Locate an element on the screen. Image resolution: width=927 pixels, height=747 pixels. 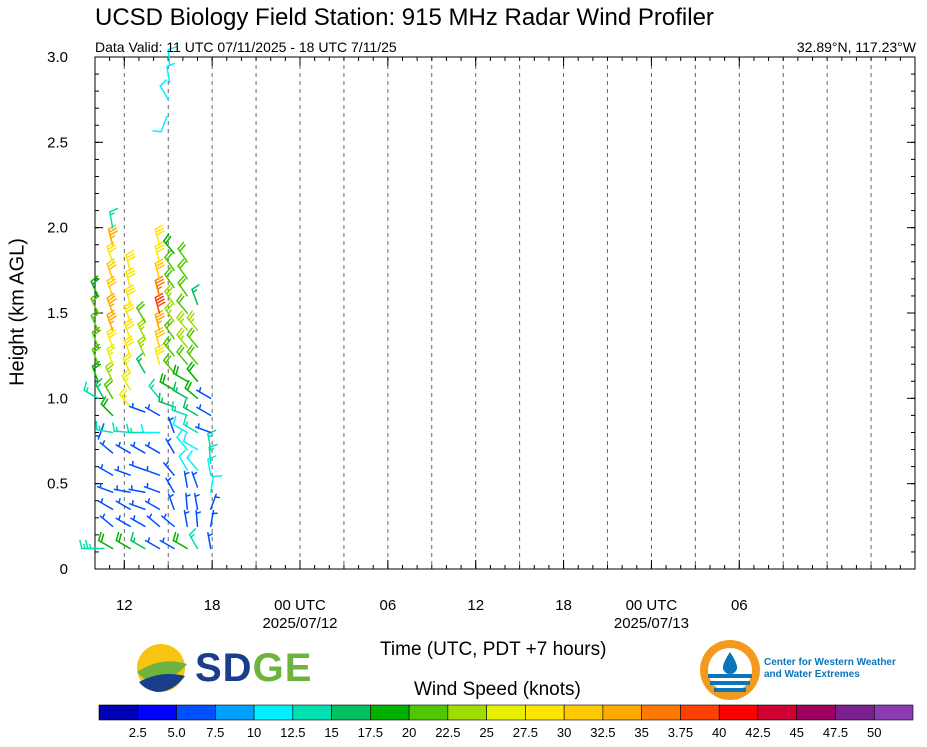
x-tick-label: 18 is located at coordinates (563, 605).